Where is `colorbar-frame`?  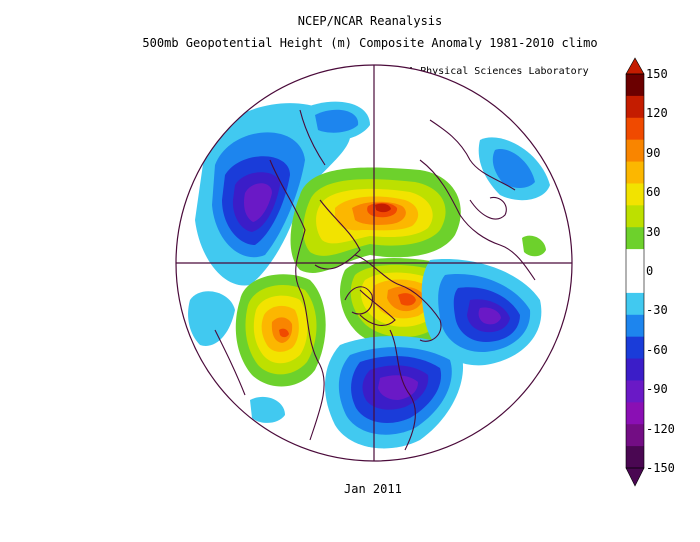 colorbar-frame is located at coordinates (635, 271).